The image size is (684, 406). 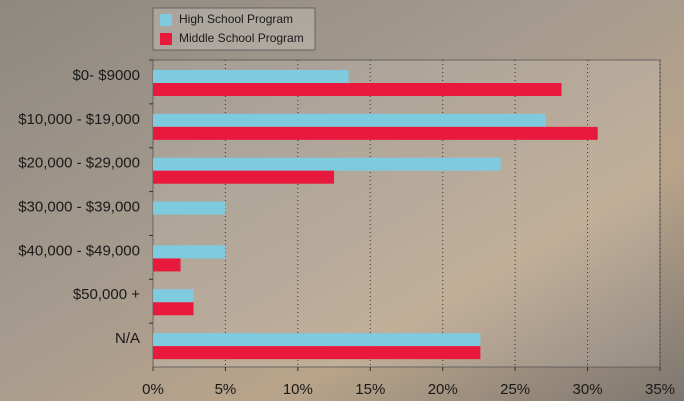 What do you see at coordinates (515, 389) in the screenshot?
I see `x-tick-label: 25%` at bounding box center [515, 389].